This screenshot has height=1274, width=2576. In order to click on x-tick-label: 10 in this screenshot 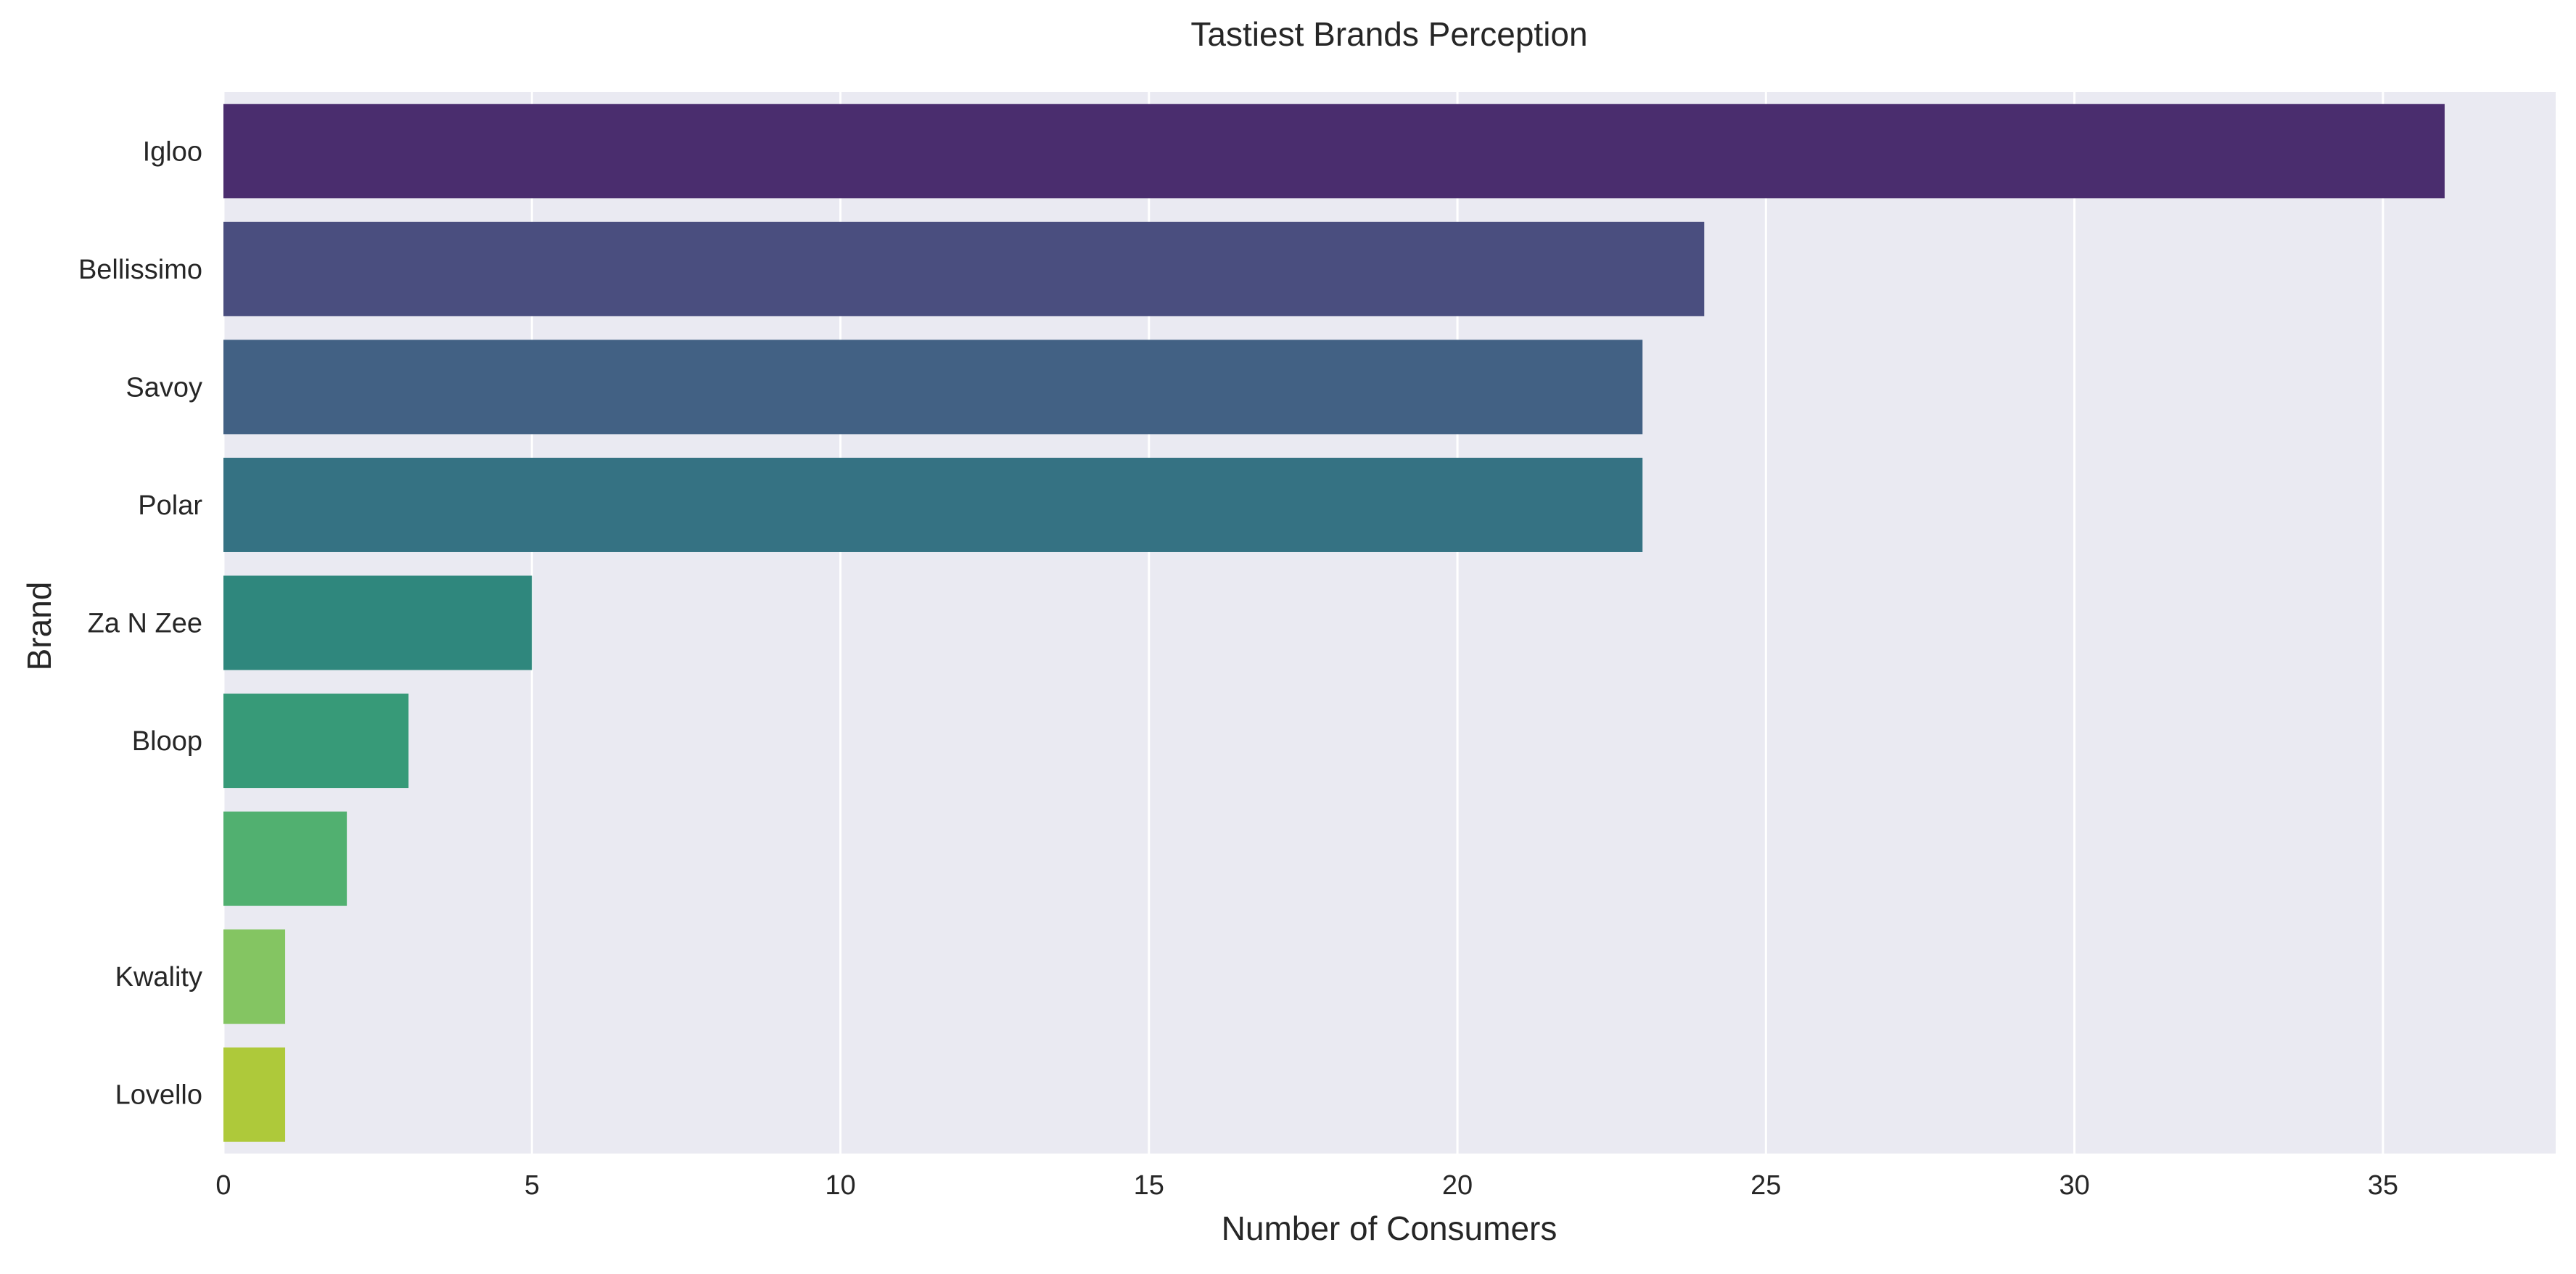, I will do `click(840, 1185)`.